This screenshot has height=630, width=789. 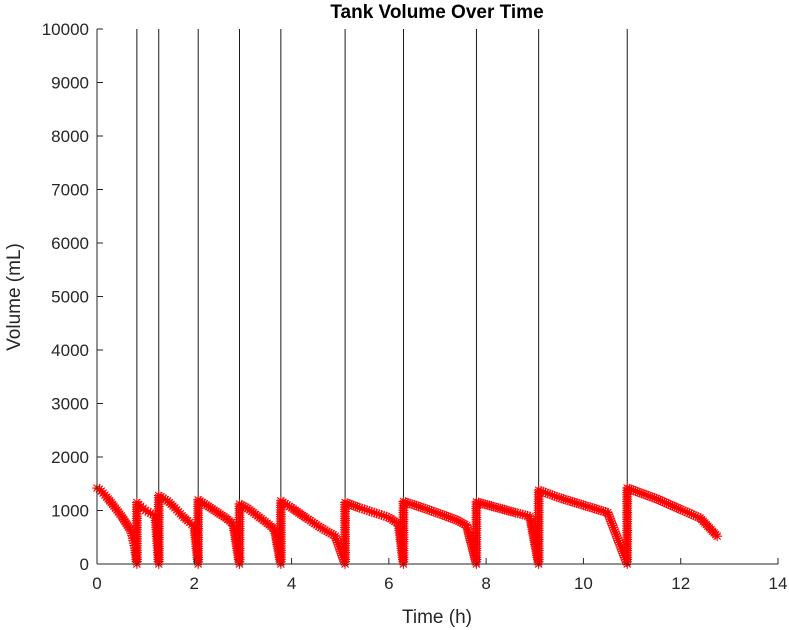 I want to click on x-tick-label: 8, so click(x=485, y=583).